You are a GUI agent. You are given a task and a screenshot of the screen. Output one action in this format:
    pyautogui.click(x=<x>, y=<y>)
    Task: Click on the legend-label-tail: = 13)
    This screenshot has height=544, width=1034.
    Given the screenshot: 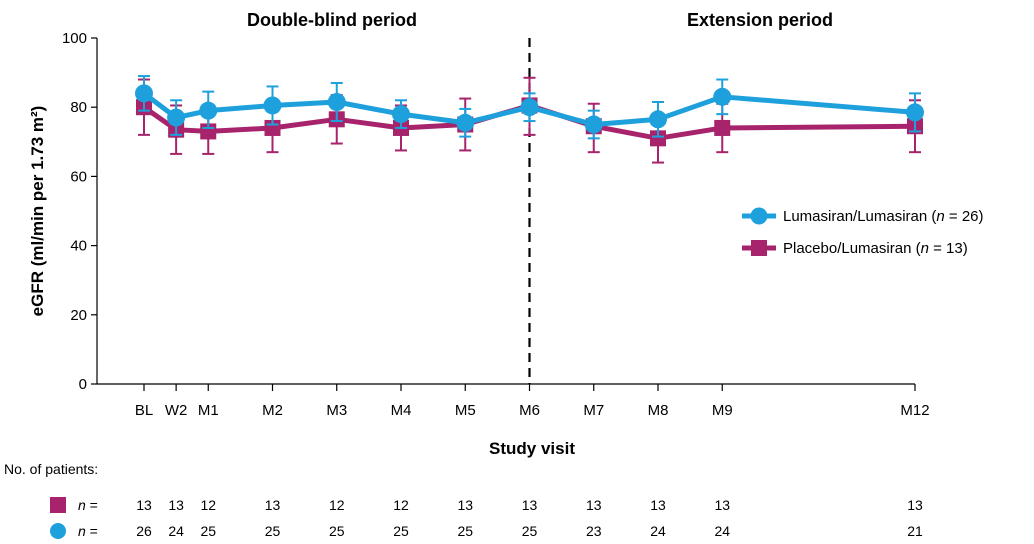 What is the action you would take?
    pyautogui.click(x=948, y=248)
    